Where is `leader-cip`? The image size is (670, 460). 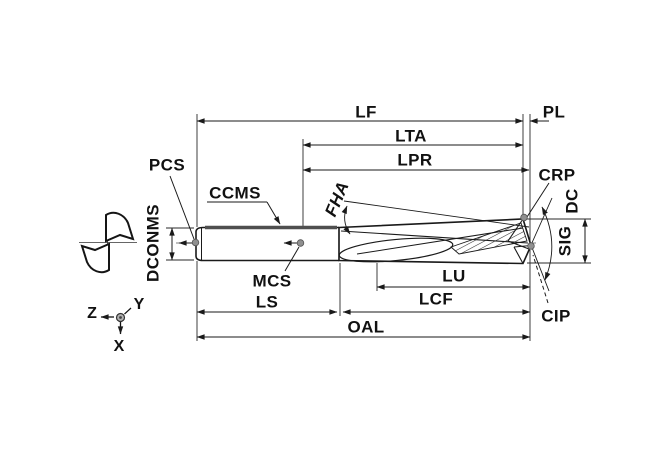 leader-cip is located at coordinates (540, 279).